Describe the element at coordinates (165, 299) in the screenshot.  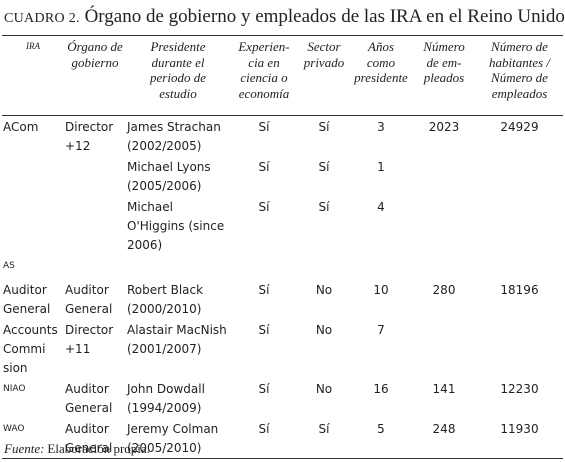
I see `table-cell: Robert Black (2000/2010)` at that location.